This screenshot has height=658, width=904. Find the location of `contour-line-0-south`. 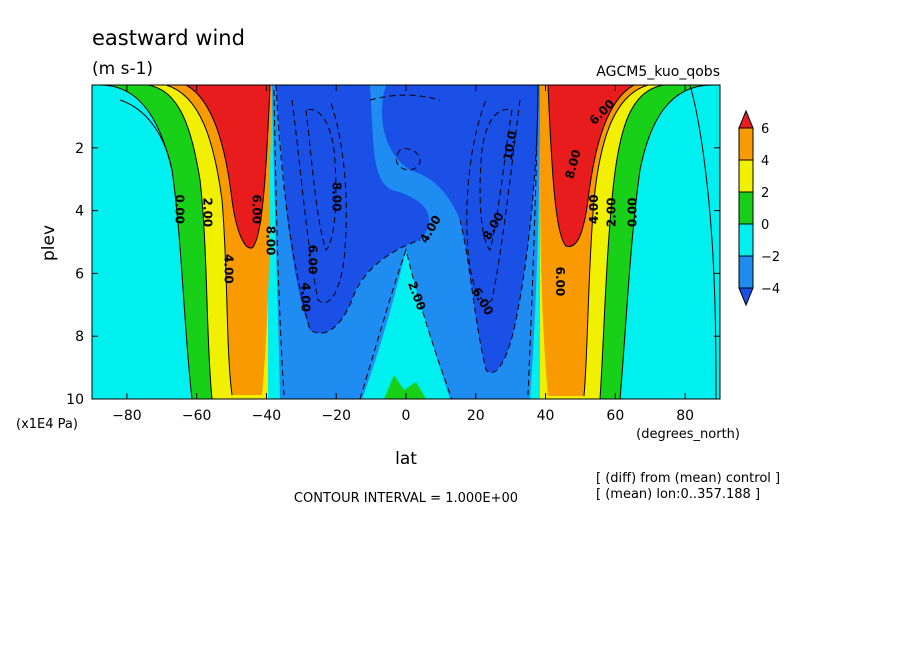

contour-line-0-south is located at coordinates (146, 242).